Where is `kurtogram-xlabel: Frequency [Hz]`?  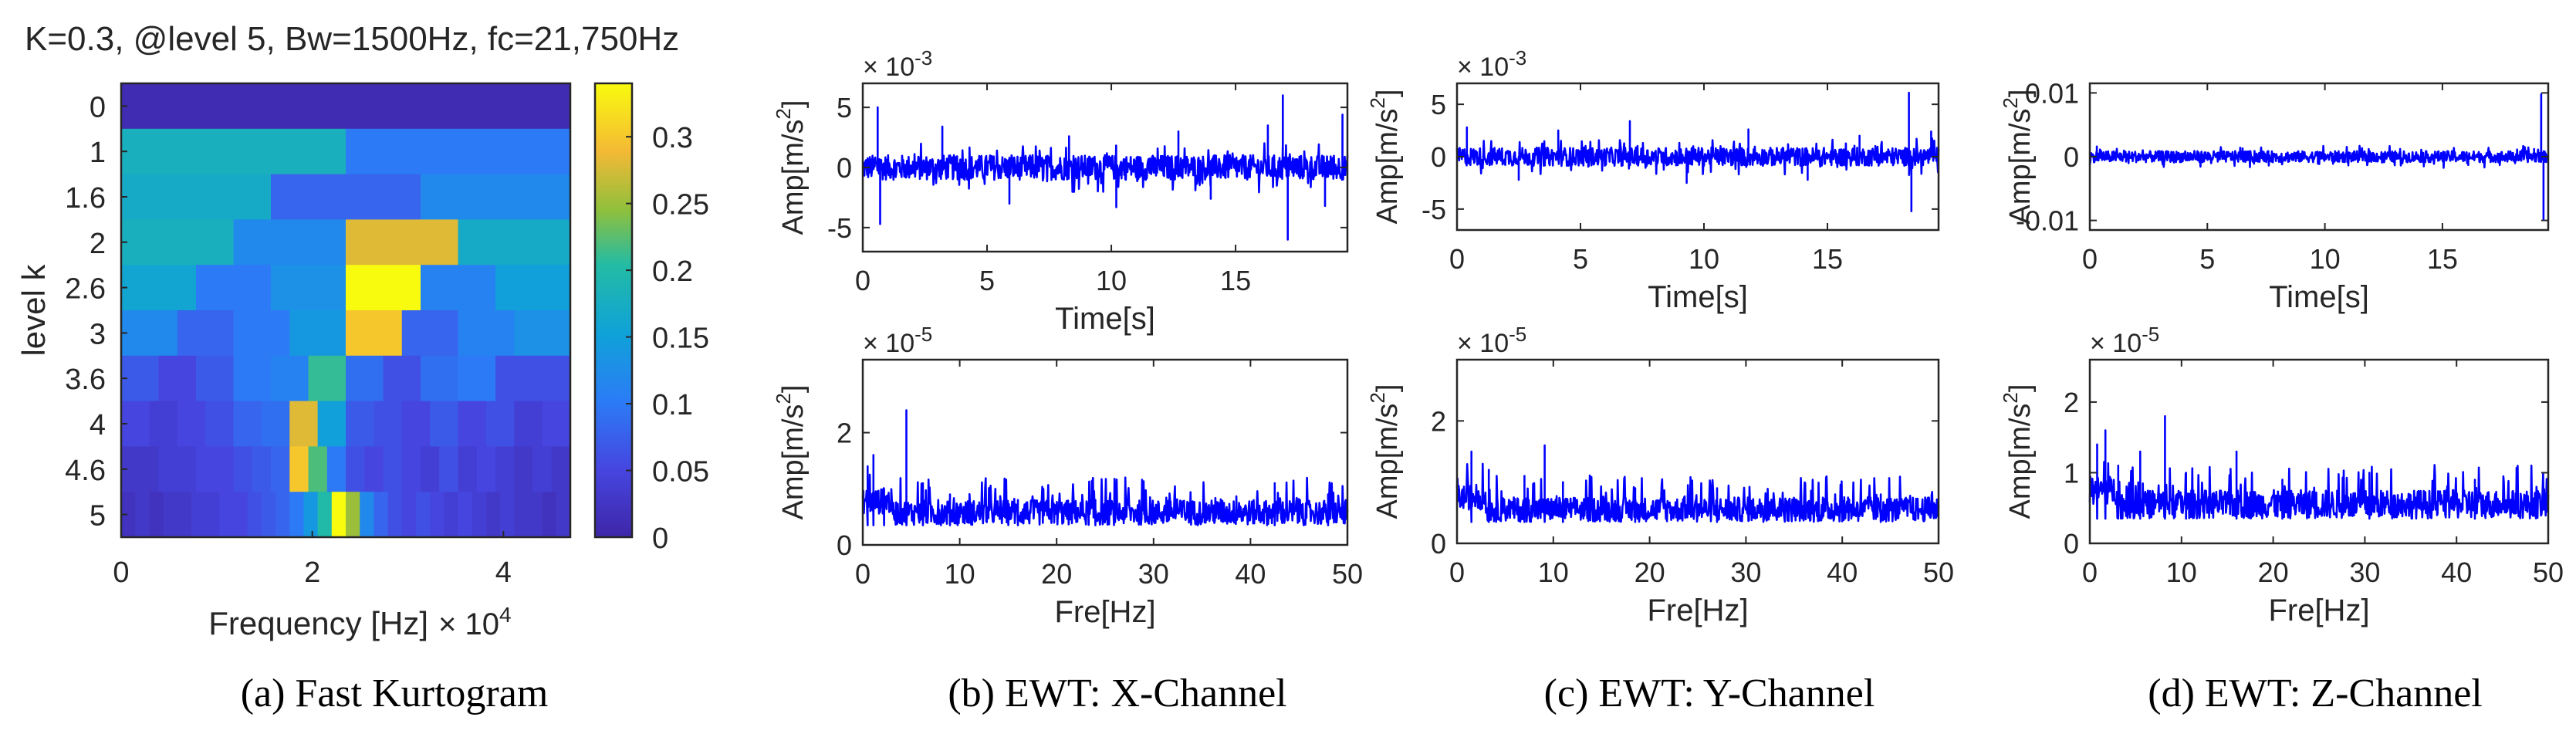
kurtogram-xlabel: Frequency [Hz] is located at coordinates (318, 623).